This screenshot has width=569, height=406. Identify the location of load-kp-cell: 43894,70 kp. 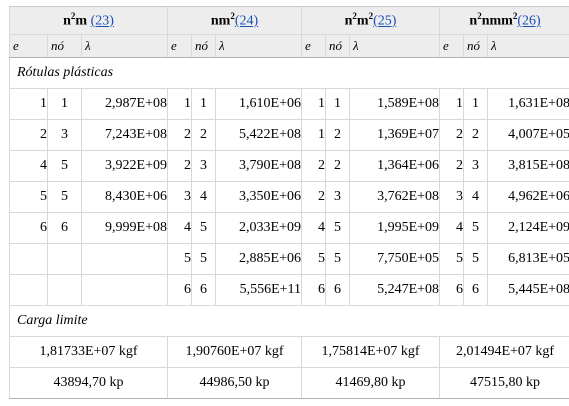
(88, 383).